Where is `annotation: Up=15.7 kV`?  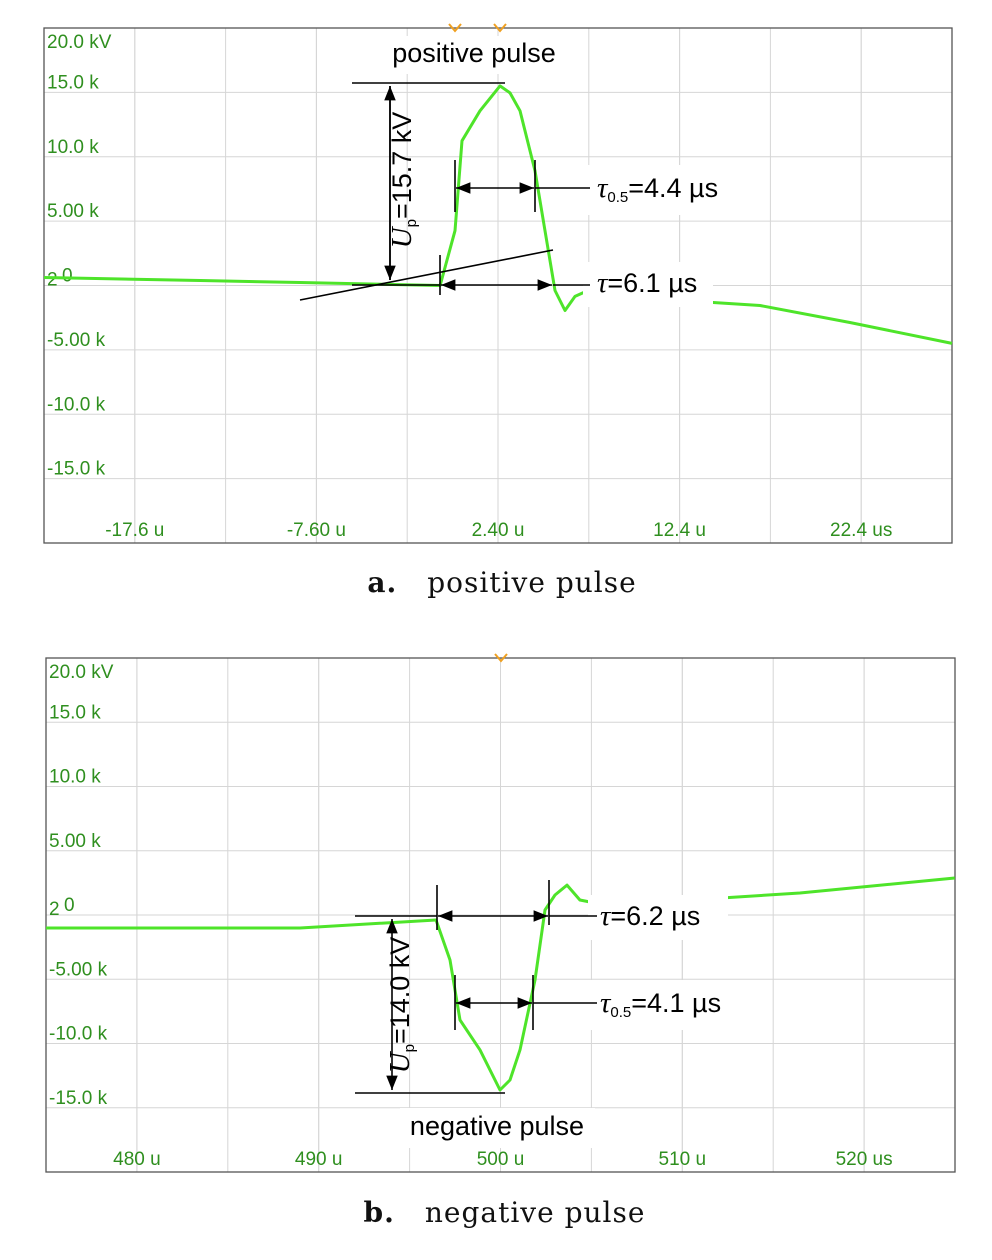
annotation: Up=15.7 kV is located at coordinates (403, 180).